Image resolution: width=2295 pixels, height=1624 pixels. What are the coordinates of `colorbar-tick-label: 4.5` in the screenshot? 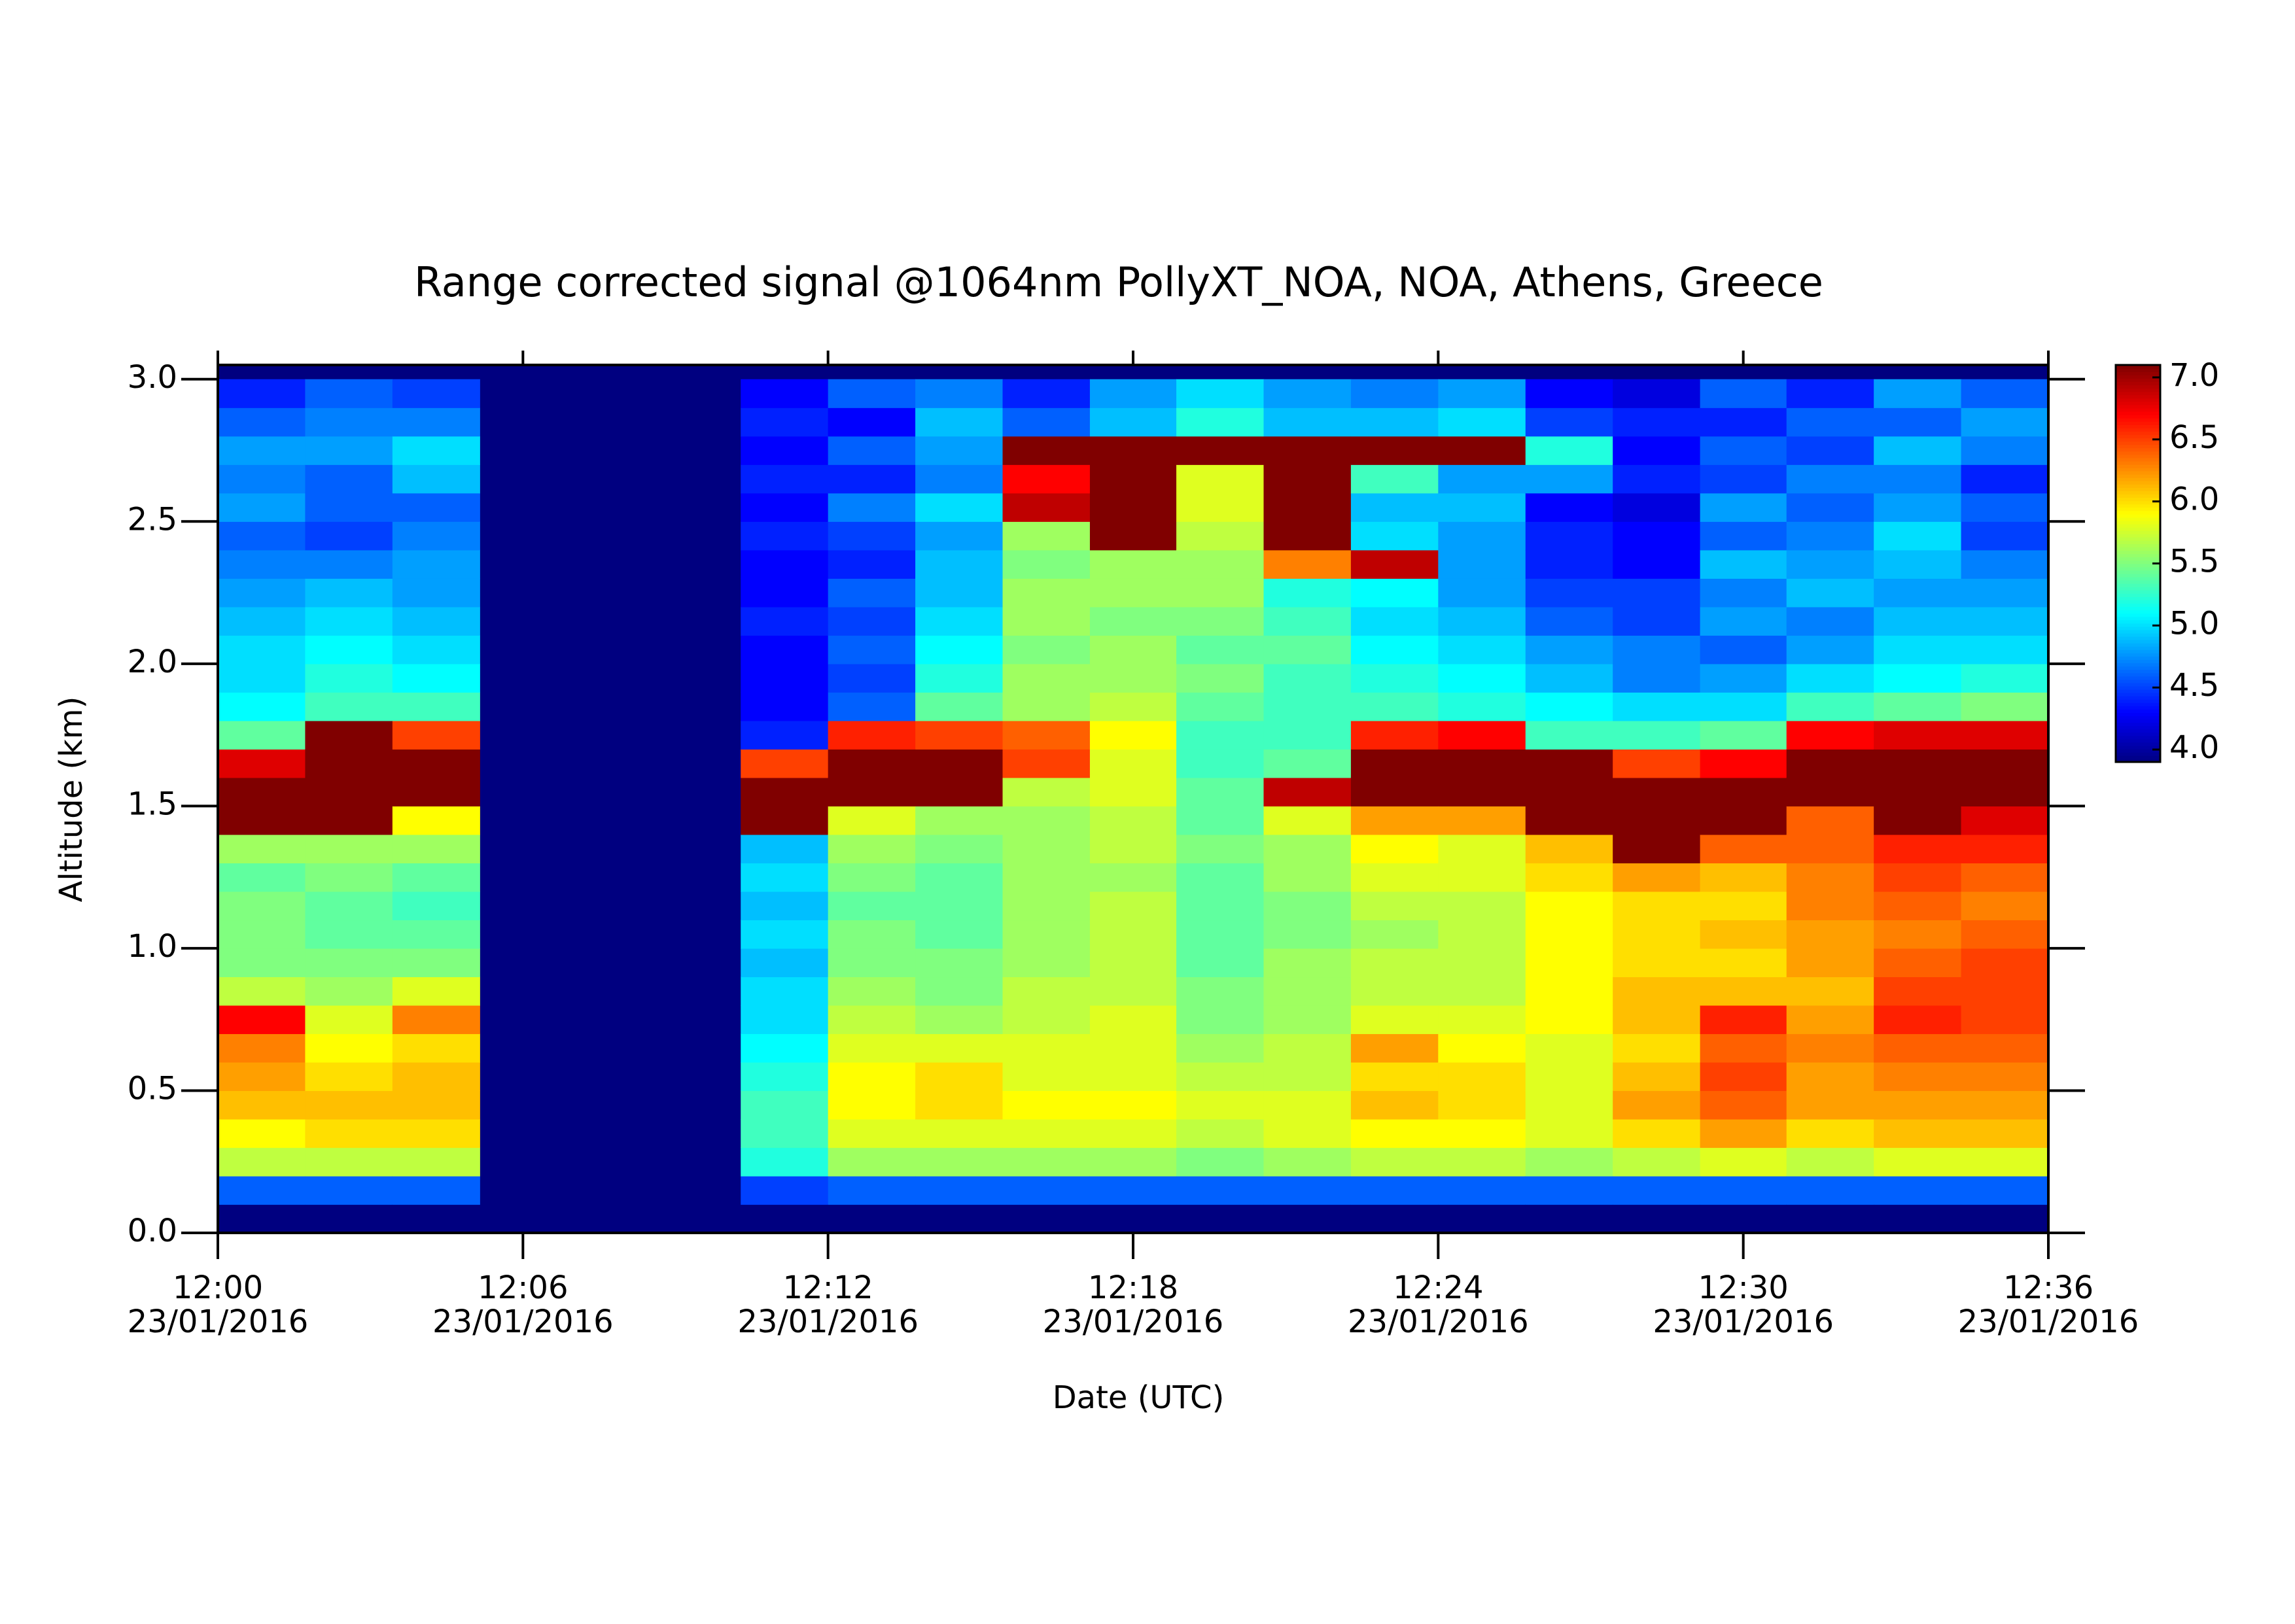 It's located at (2194, 685).